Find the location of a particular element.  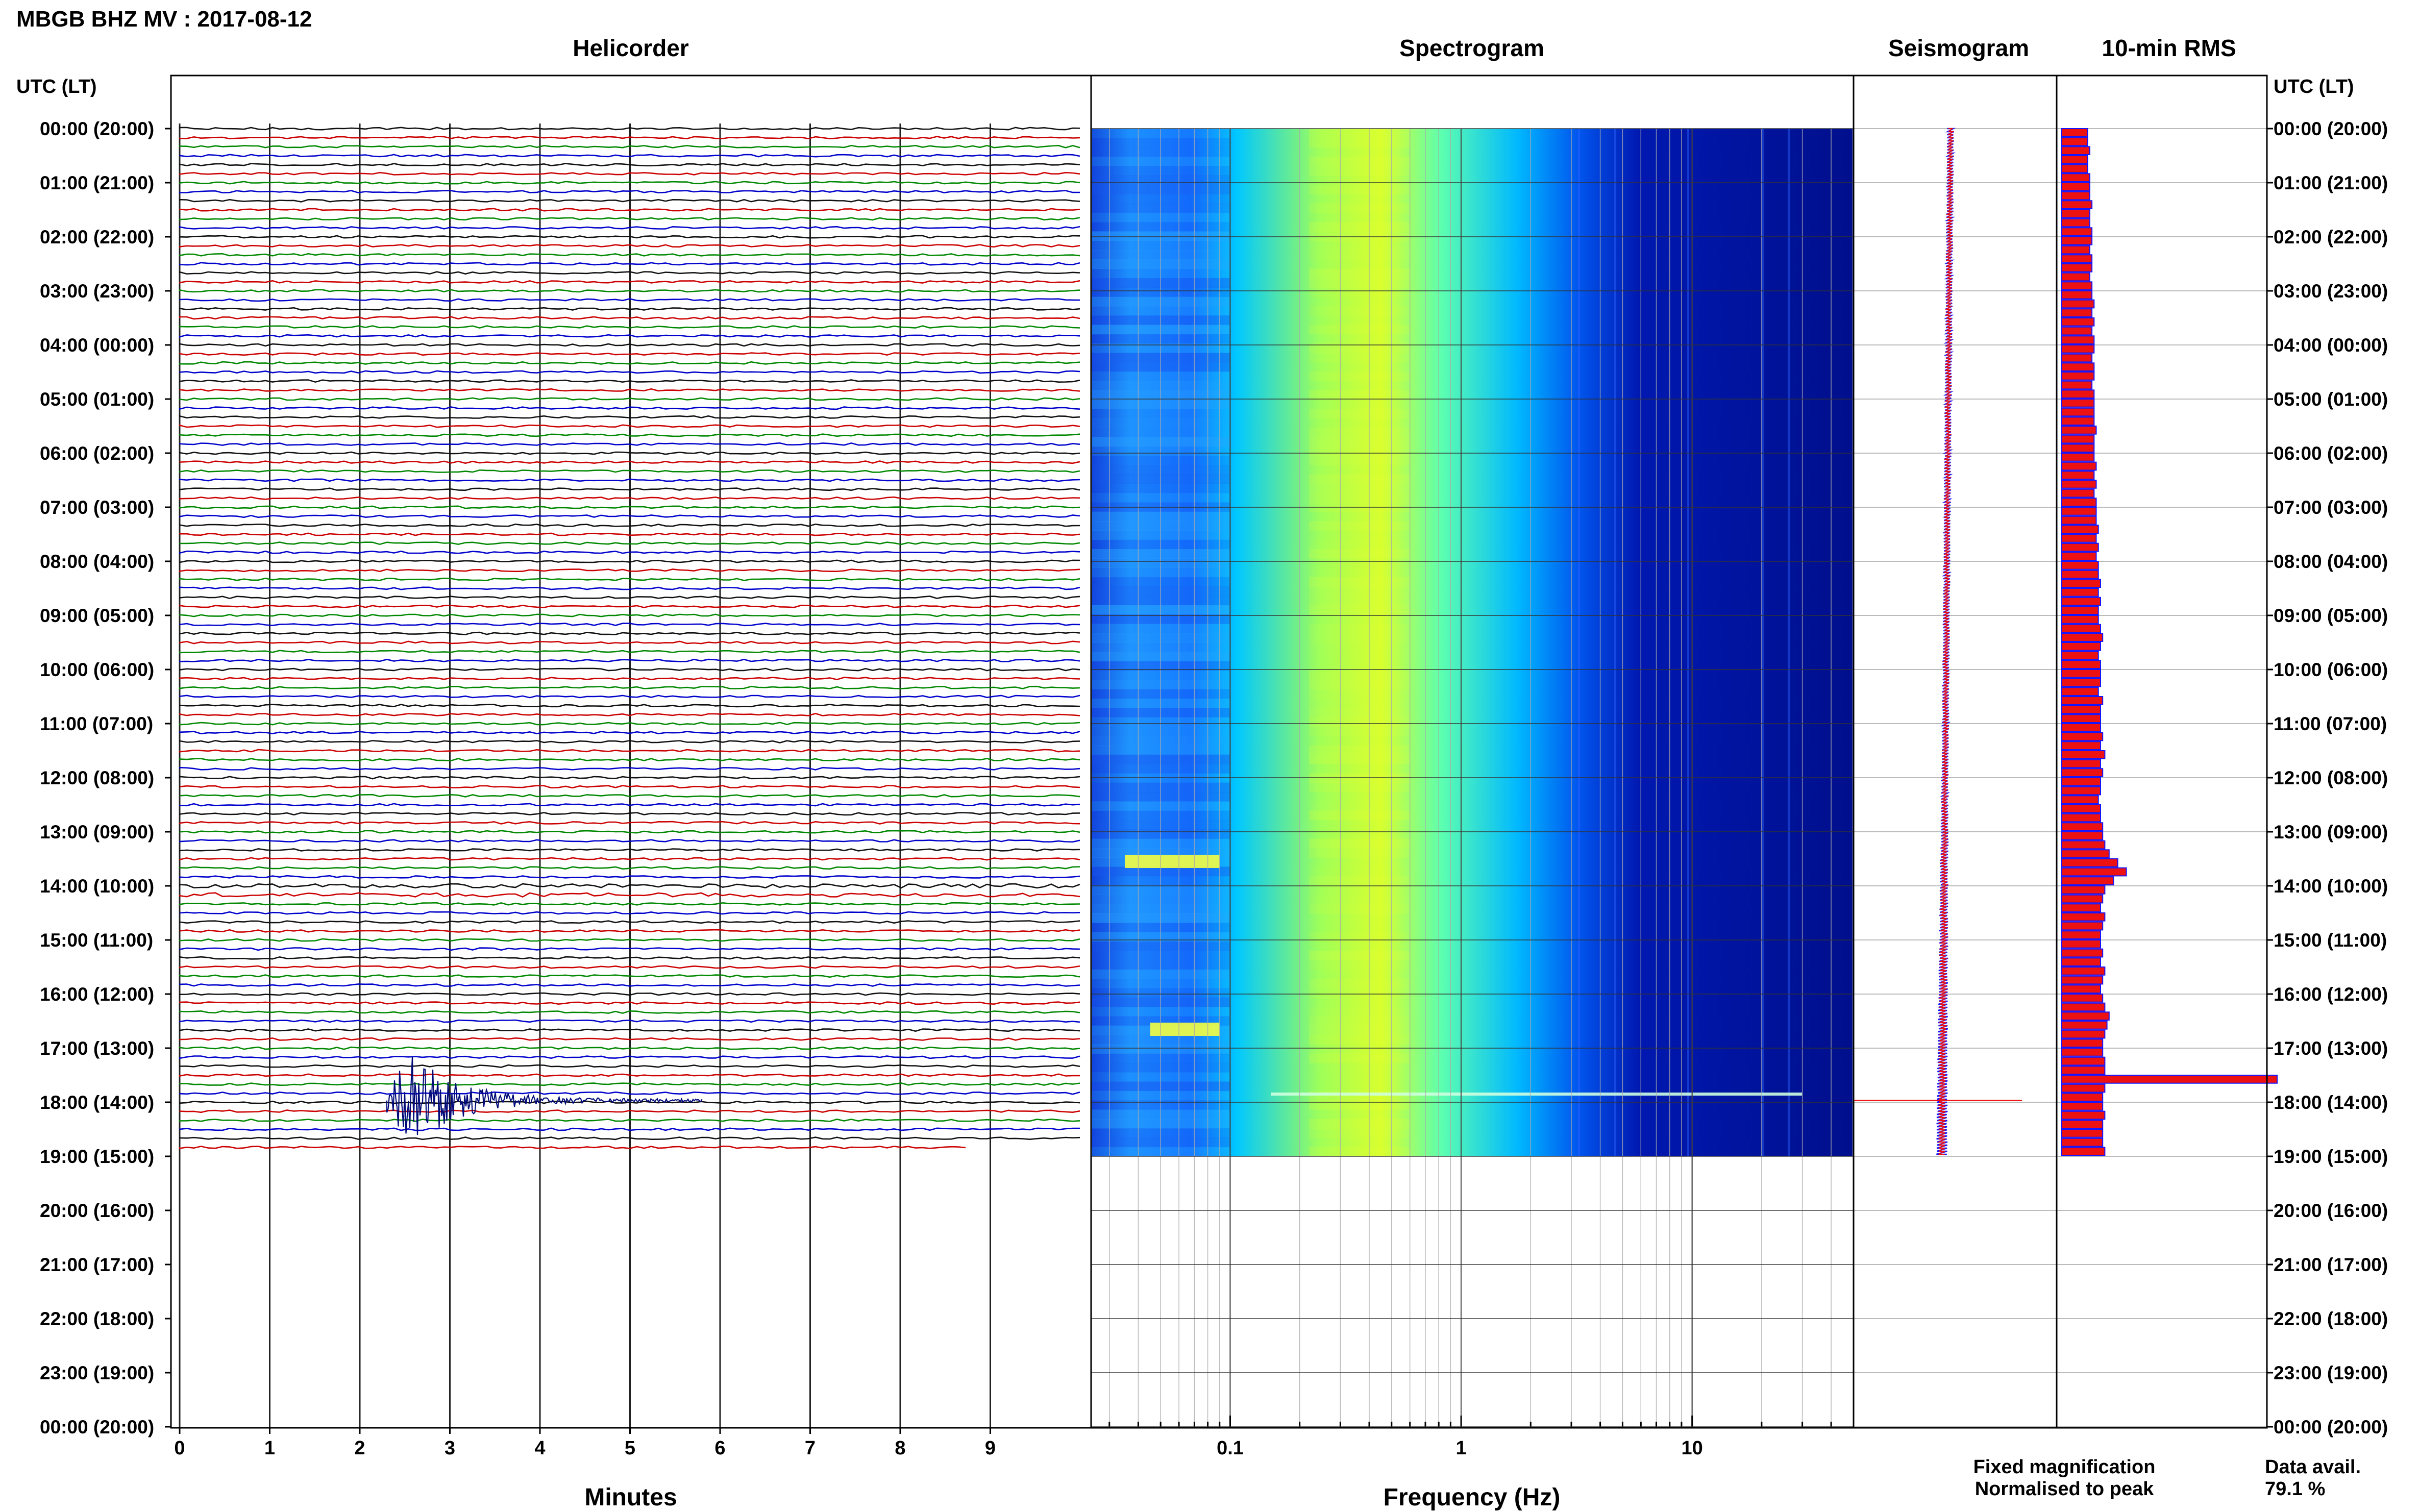

time-tick-label-left: 19:00 (15:00) is located at coordinates (97, 1156).